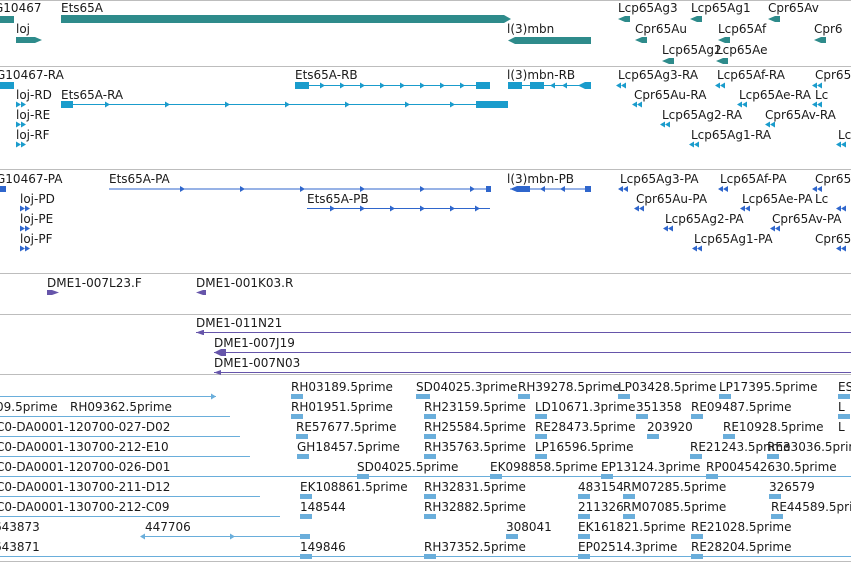  What do you see at coordinates (529, 527) in the screenshot?
I see `ests-label: 308041` at bounding box center [529, 527].